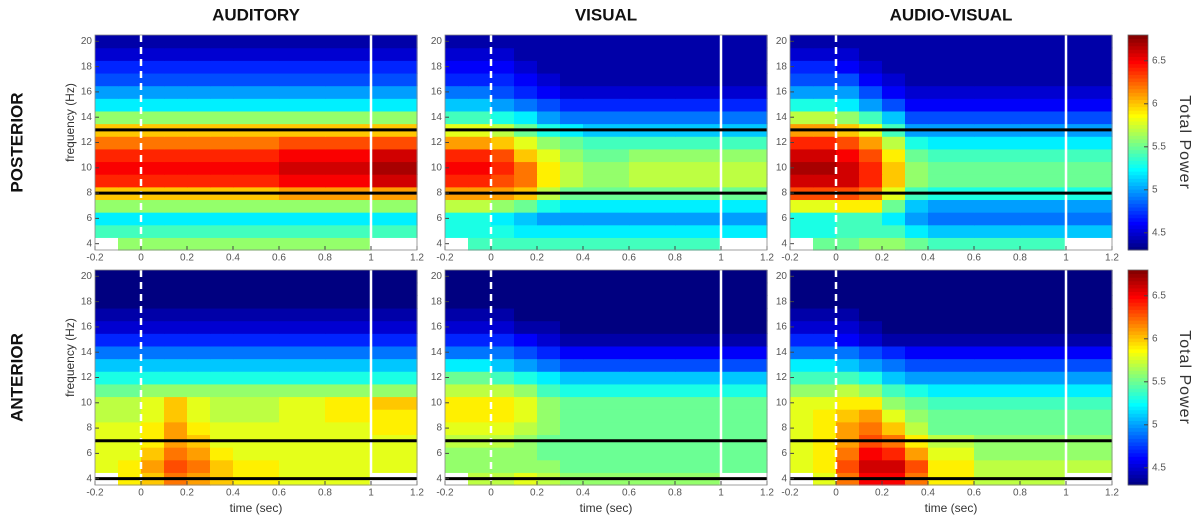 The width and height of the screenshot is (1201, 525). What do you see at coordinates (95, 493) in the screenshot?
I see `x-tick-label: -0.2` at bounding box center [95, 493].